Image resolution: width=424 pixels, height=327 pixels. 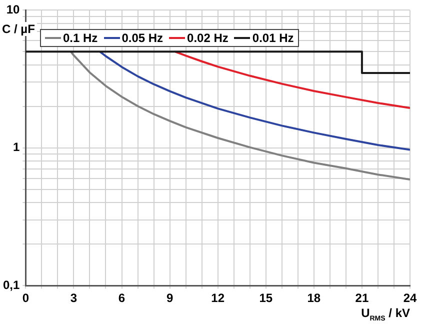 I want to click on x-tick-label: 0, so click(x=26, y=298).